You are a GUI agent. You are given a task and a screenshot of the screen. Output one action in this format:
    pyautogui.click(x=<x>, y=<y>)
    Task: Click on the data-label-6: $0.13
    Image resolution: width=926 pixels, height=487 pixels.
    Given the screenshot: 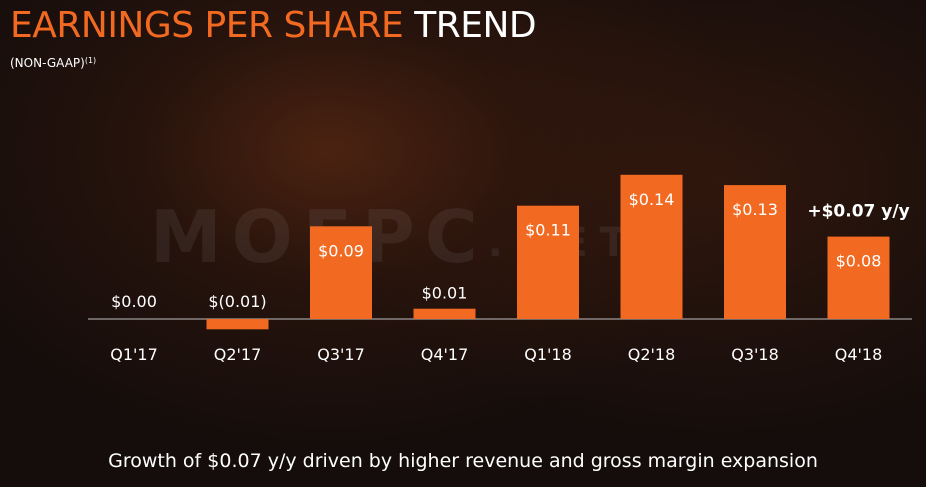 What is the action you would take?
    pyautogui.click(x=755, y=209)
    